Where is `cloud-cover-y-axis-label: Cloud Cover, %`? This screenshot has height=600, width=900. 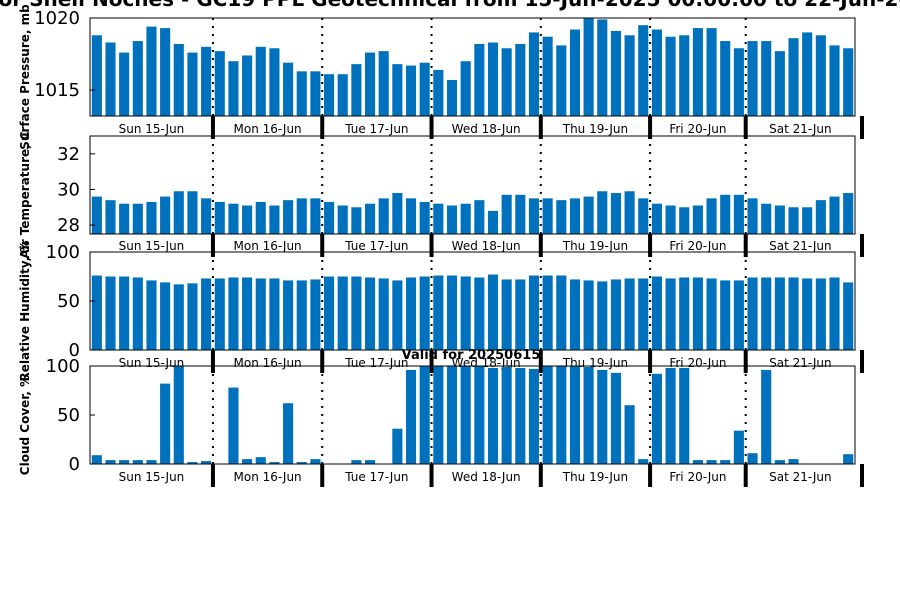 cloud-cover-y-axis-label: Cloud Cover, % is located at coordinates (25, 425).